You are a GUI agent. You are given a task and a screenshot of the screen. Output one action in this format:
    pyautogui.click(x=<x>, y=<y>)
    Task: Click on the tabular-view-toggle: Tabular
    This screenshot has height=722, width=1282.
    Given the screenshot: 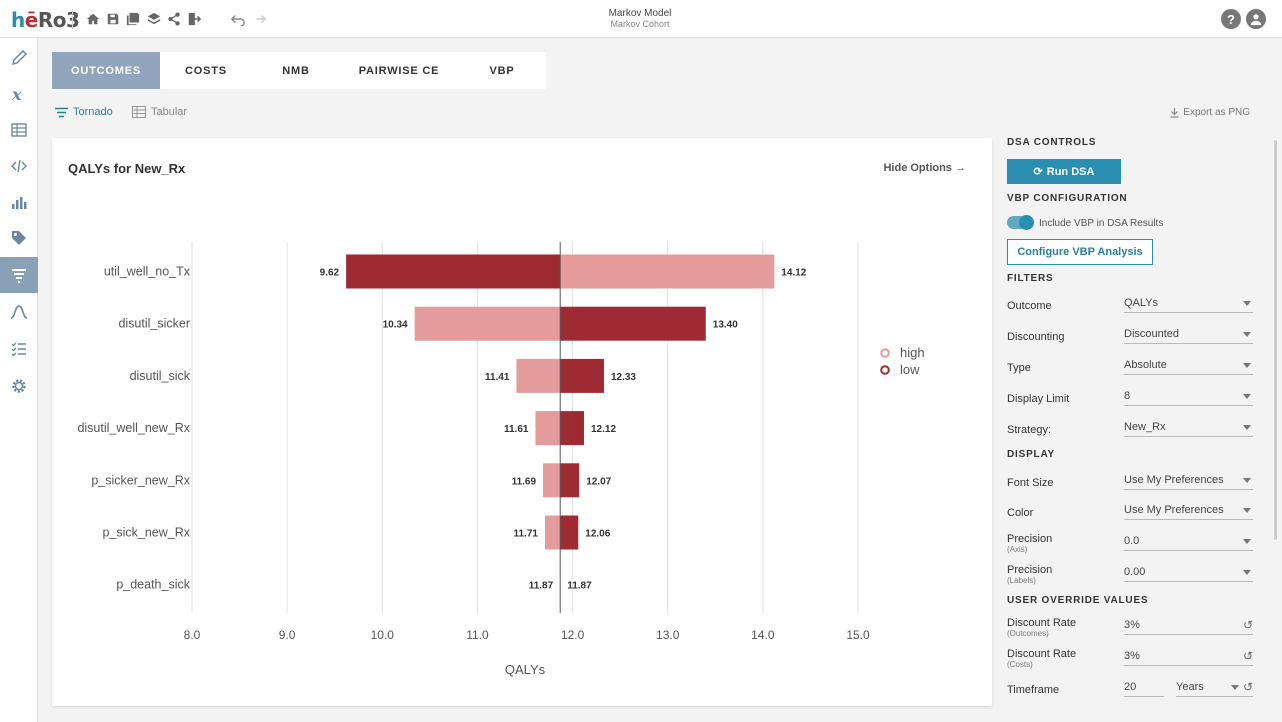 What is the action you would take?
    pyautogui.click(x=159, y=112)
    